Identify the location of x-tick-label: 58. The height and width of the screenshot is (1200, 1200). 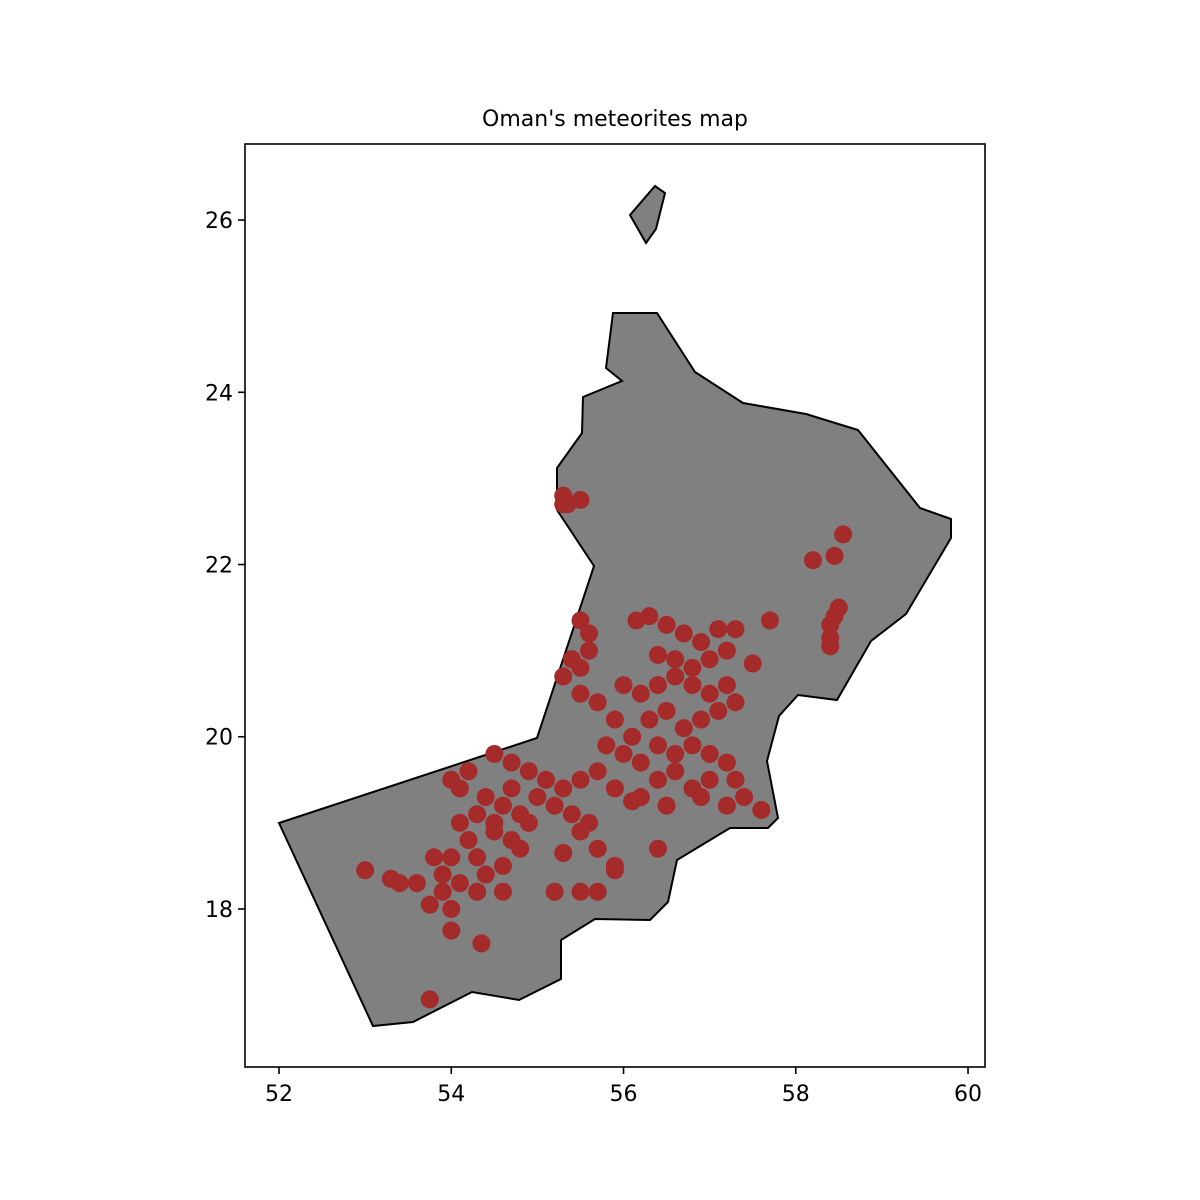
(796, 1094).